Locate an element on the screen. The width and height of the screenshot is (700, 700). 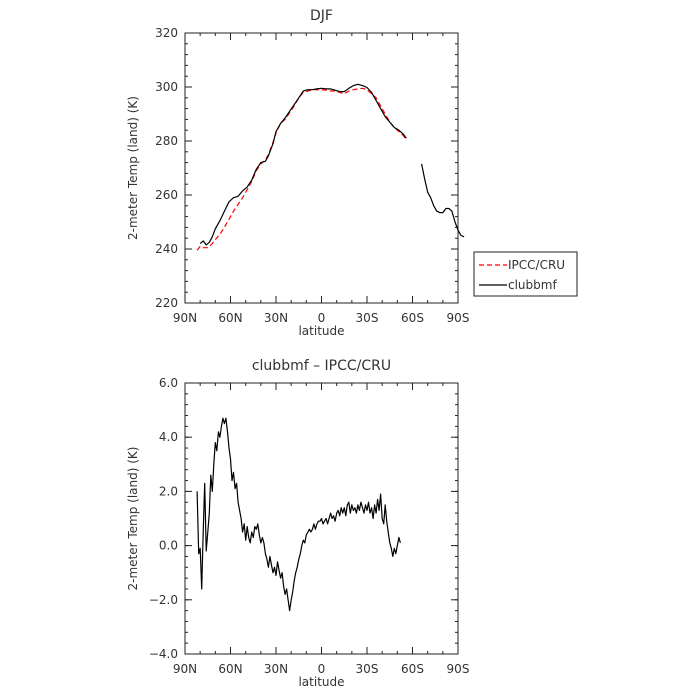
y-tick-label: 4.0 is located at coordinates (168, 437).